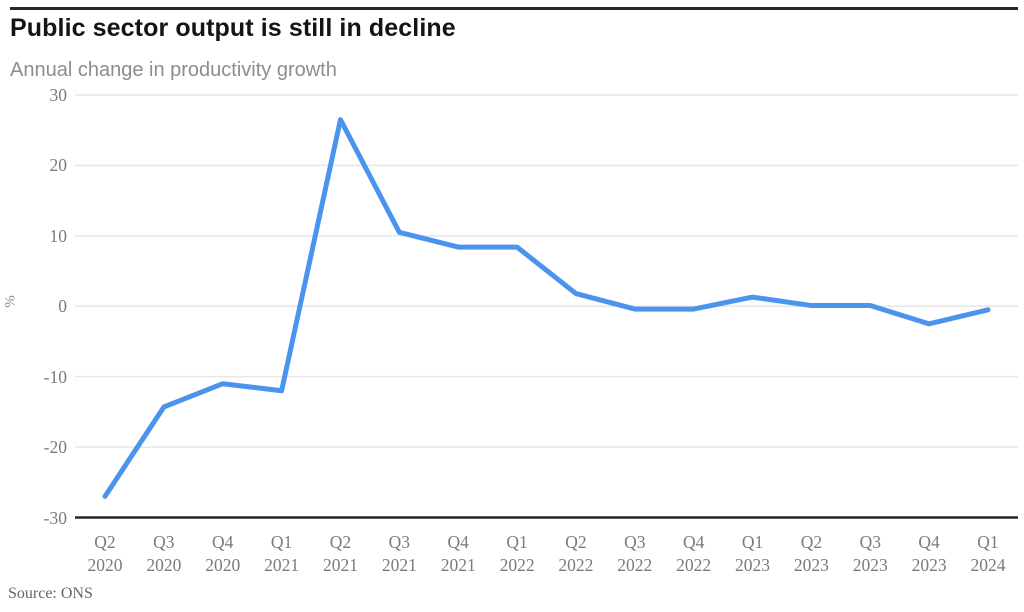  What do you see at coordinates (340, 554) in the screenshot?
I see `x-tick-label: Q2 2021` at bounding box center [340, 554].